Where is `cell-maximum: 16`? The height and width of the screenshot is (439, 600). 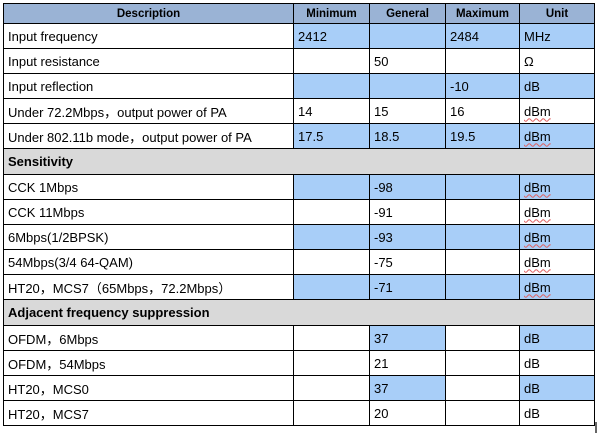
cell-maximum: 16 is located at coordinates (482, 111).